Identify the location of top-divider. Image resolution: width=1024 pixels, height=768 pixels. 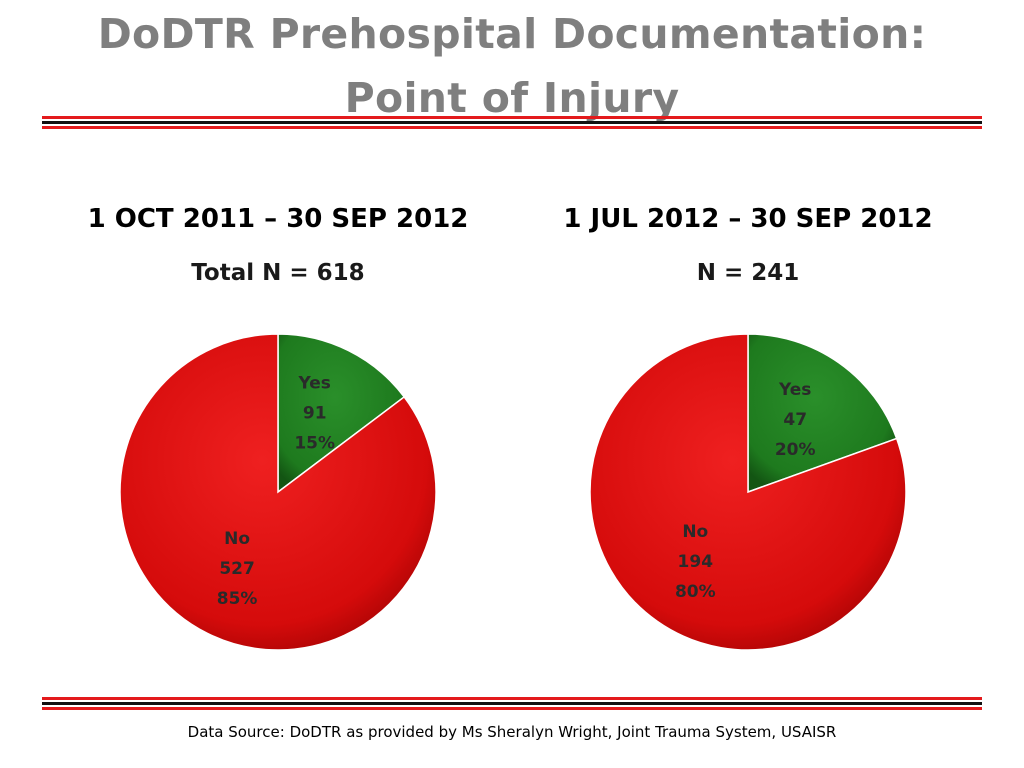
(512, 122).